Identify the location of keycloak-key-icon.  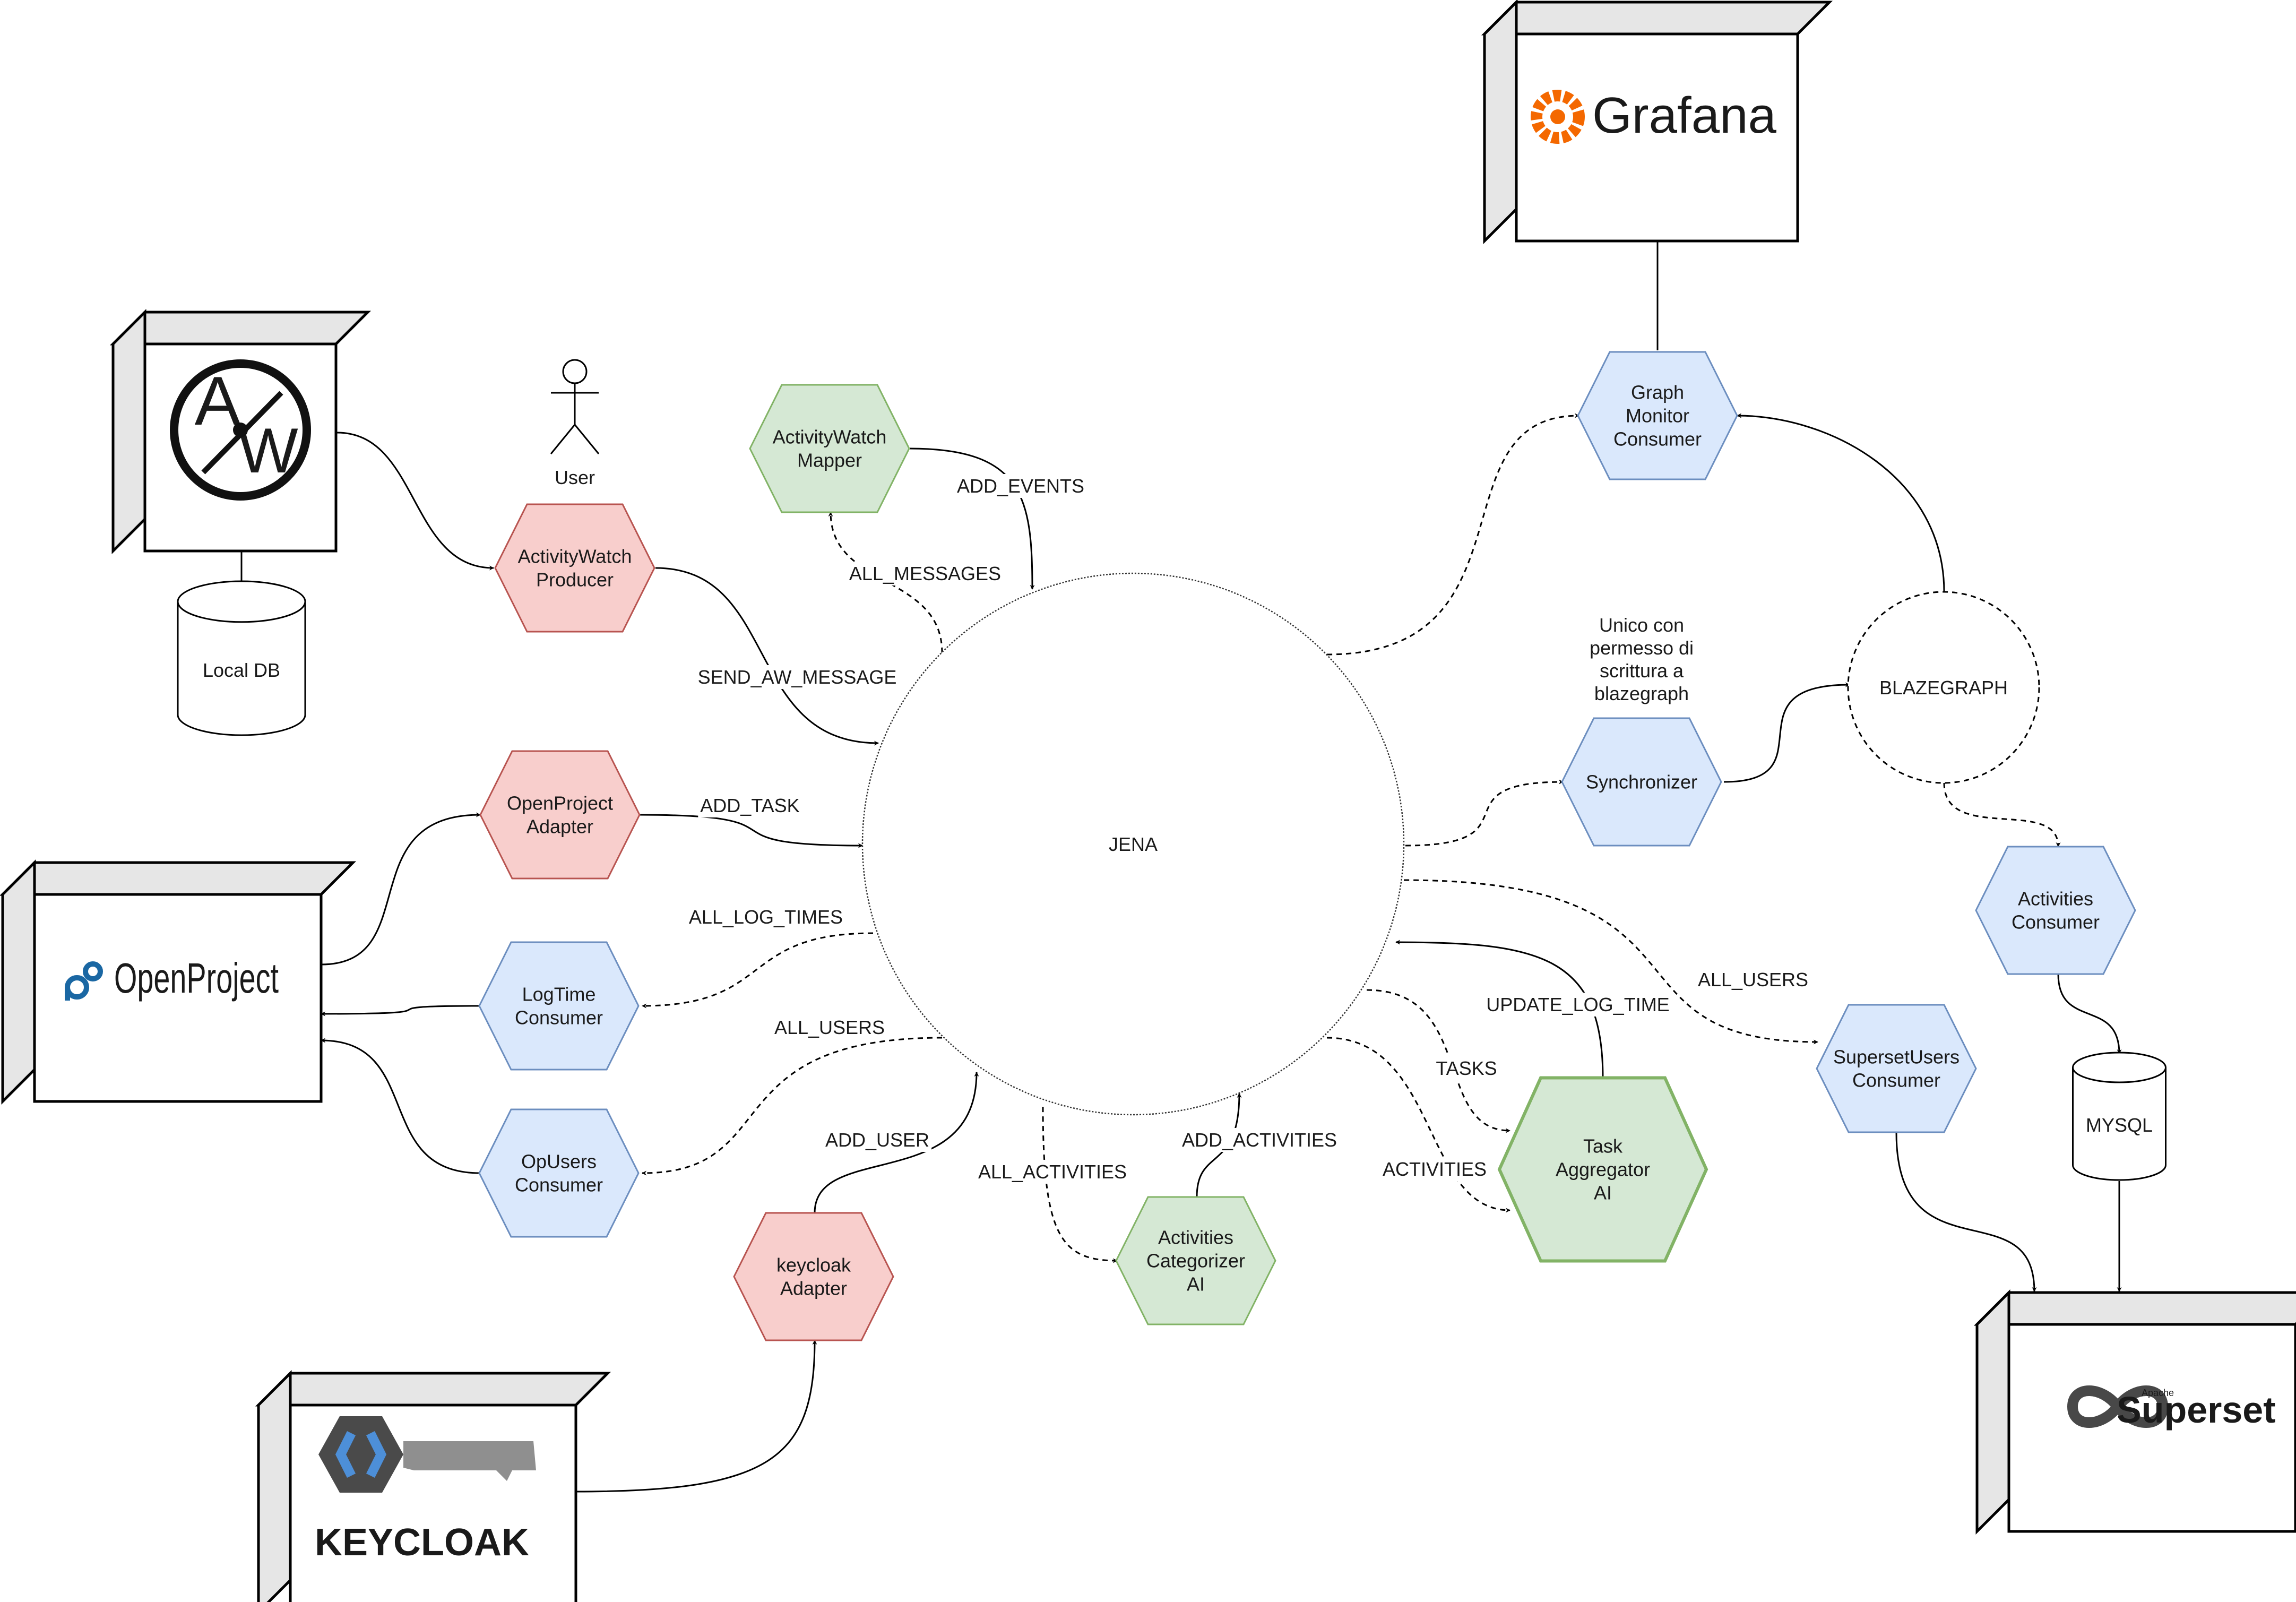
(469, 1461).